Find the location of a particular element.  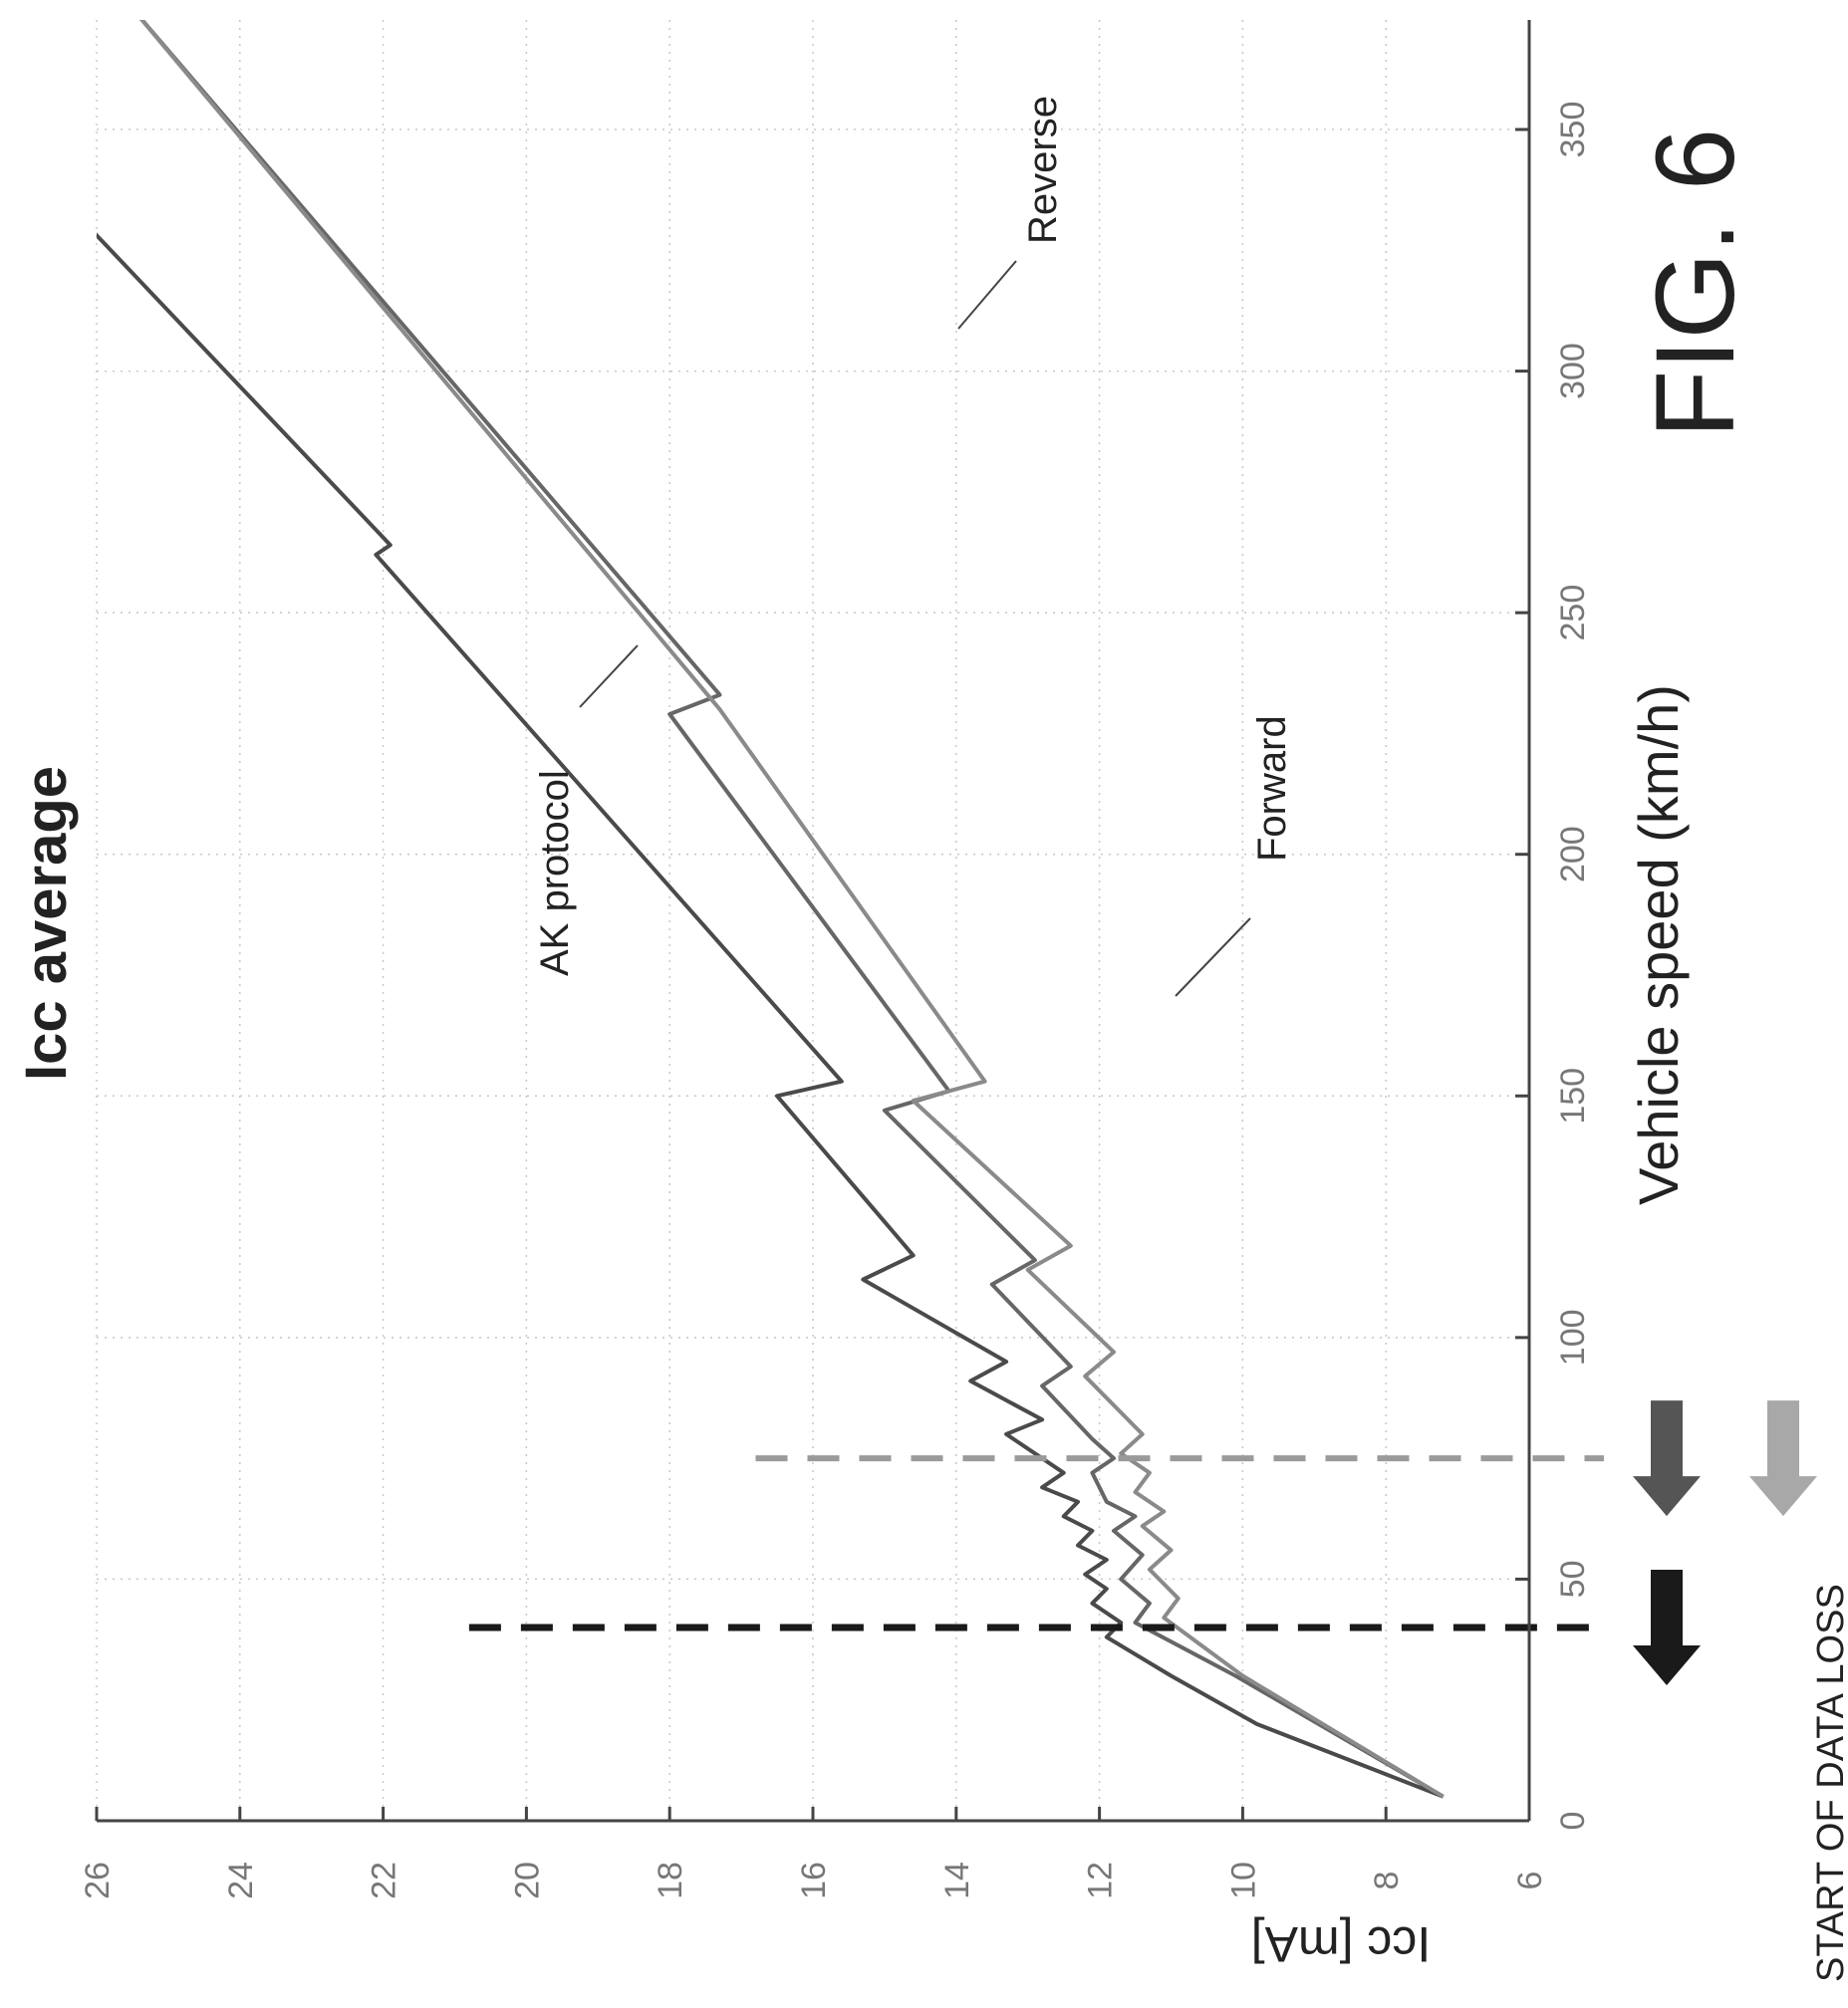

y-tick-label-16: 16 is located at coordinates (814, 1880).